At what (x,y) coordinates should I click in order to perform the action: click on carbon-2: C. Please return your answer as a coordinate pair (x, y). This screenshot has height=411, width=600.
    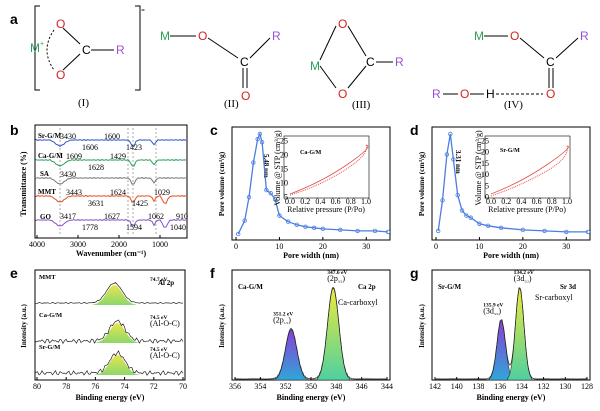
    Looking at the image, I should click on (244, 62).